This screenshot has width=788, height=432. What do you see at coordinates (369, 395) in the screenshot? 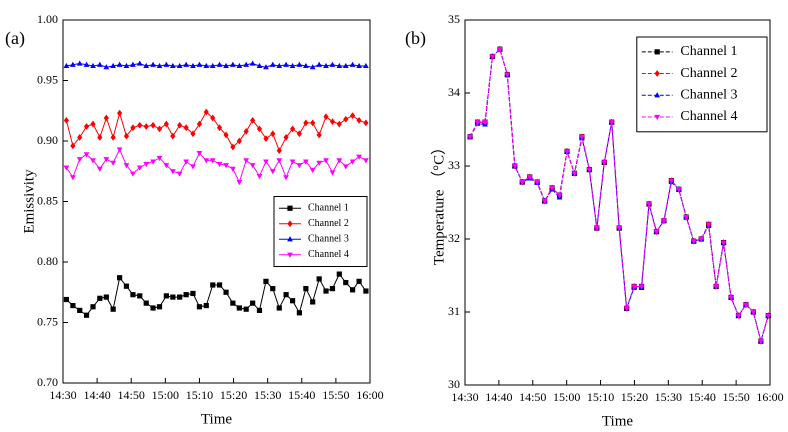
I see `x-tick-label: 16:00` at bounding box center [369, 395].